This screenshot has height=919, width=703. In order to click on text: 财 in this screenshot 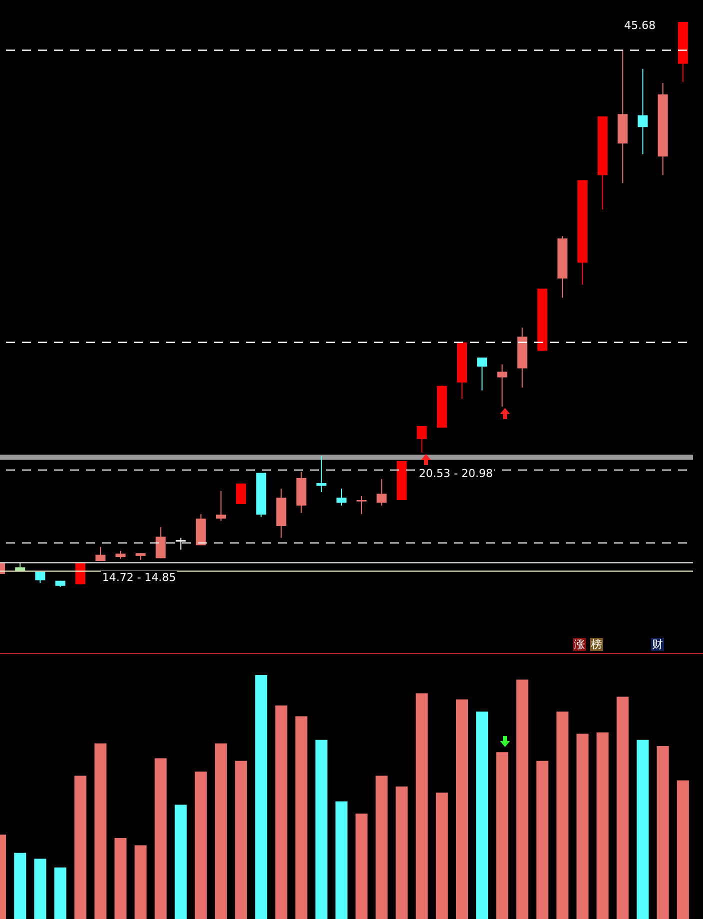, I will do `click(657, 644)`.